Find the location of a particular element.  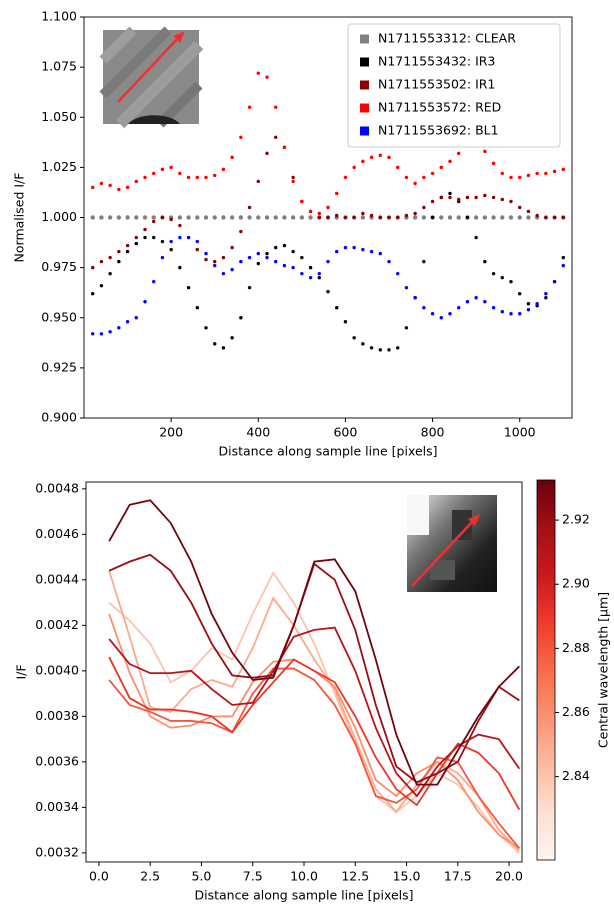

y-axis-label: Normalised I/F is located at coordinates (19, 218).